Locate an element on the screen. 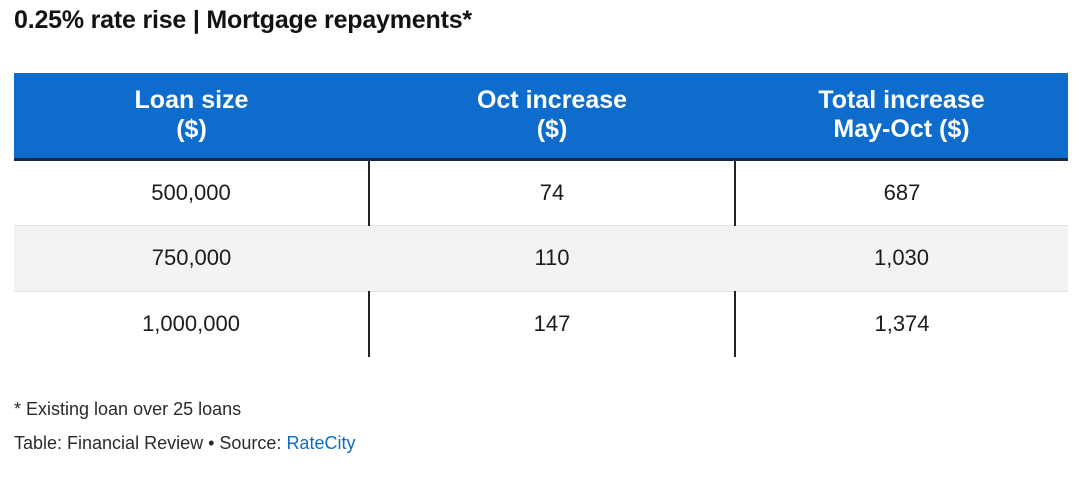 This screenshot has width=1080, height=488. table-row: 1,000,000 147 1,374 is located at coordinates (541, 324).